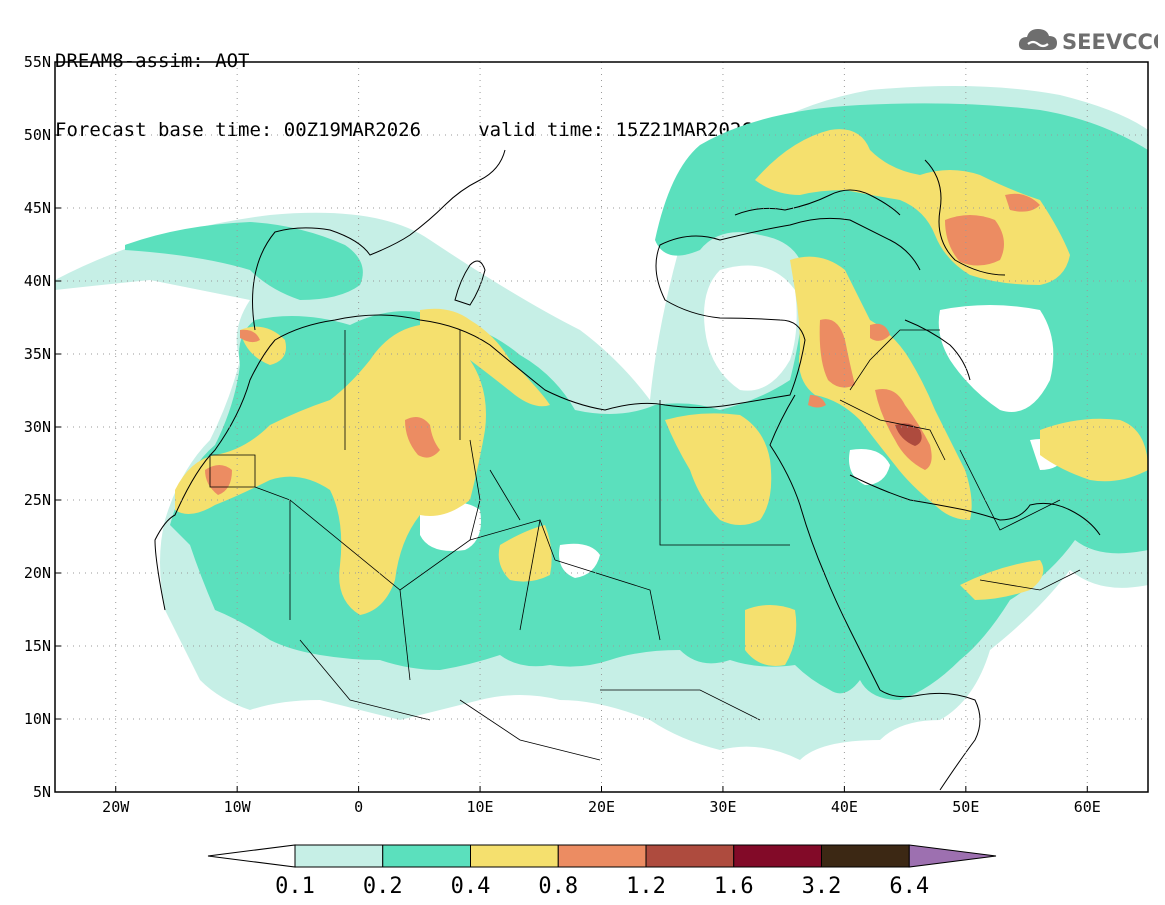 The height and width of the screenshot is (905, 1165). Describe the element at coordinates (251, 856) in the screenshot. I see `colorbar-low-arrow` at that location.